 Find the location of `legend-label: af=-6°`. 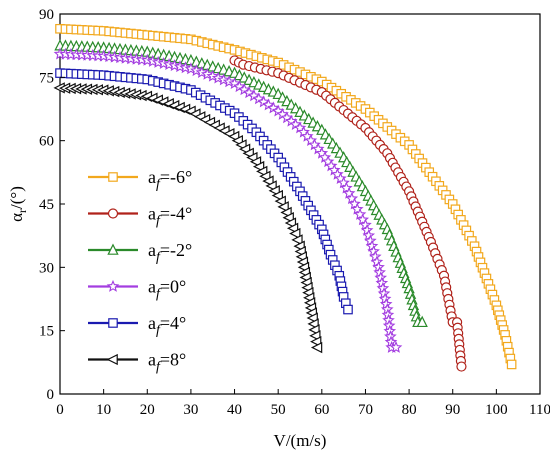

legend-label: af=-6° is located at coordinates (170, 179).